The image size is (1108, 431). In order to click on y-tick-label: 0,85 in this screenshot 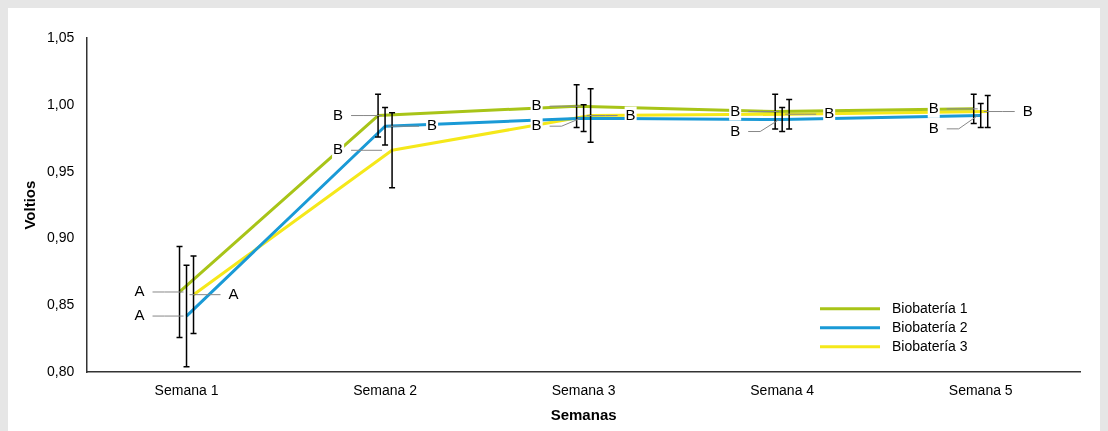, I will do `click(61, 304)`.